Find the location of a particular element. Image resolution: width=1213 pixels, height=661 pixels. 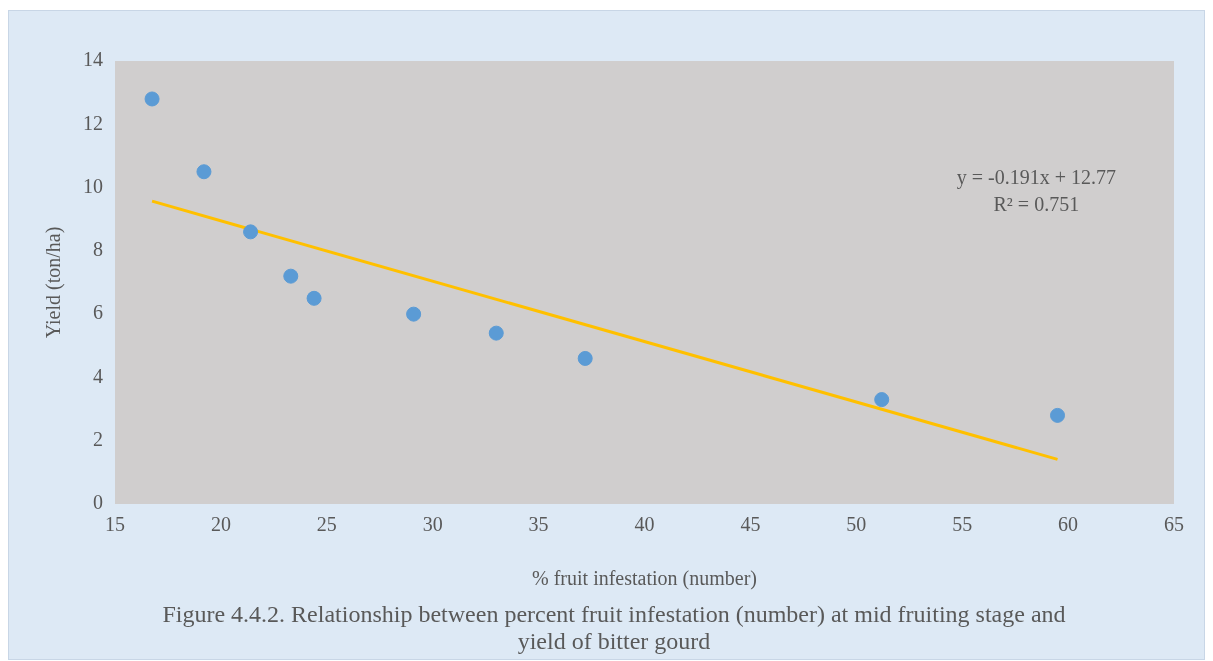

y-tick-label: 12 is located at coordinates (93, 122).